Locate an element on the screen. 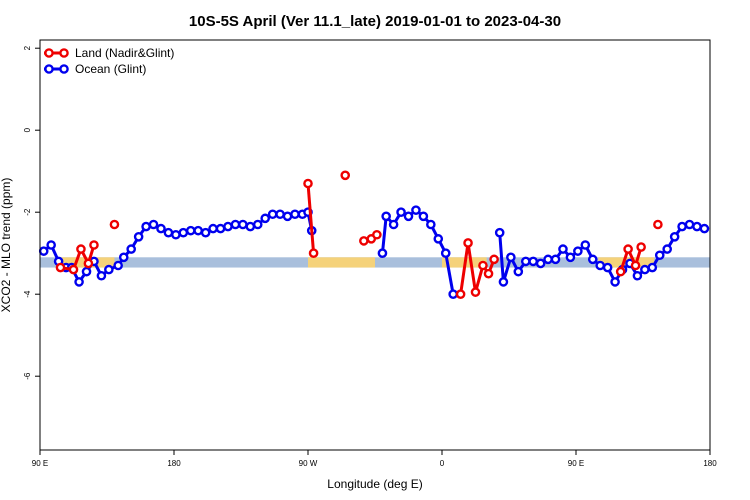 The image size is (750, 500). y-tick-label-0: 2 is located at coordinates (27, 47).